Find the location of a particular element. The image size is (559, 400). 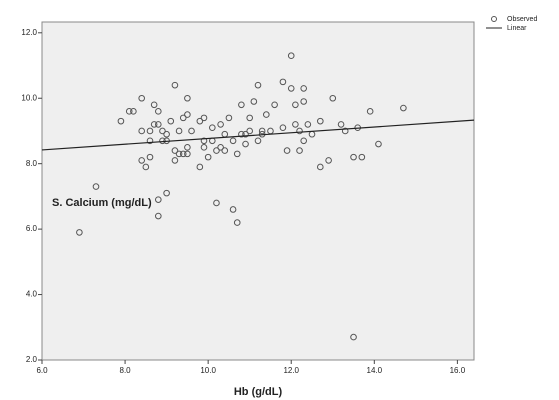

y-tick-label: 12.0 is located at coordinates (29, 32).